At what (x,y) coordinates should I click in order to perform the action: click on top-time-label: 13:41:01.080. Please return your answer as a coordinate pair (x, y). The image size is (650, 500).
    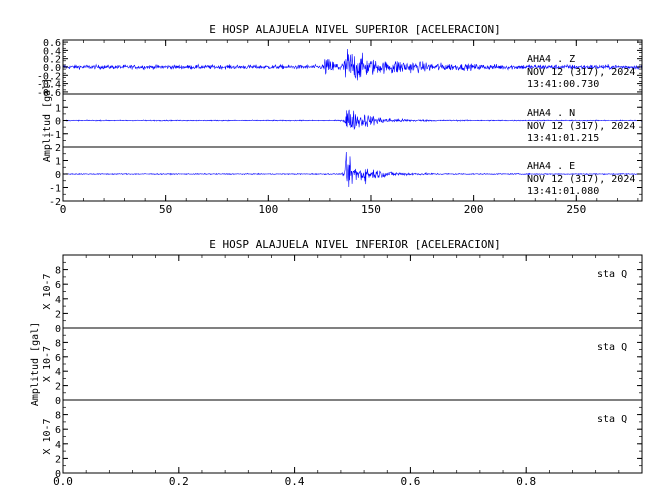
    Looking at the image, I should click on (563, 191).